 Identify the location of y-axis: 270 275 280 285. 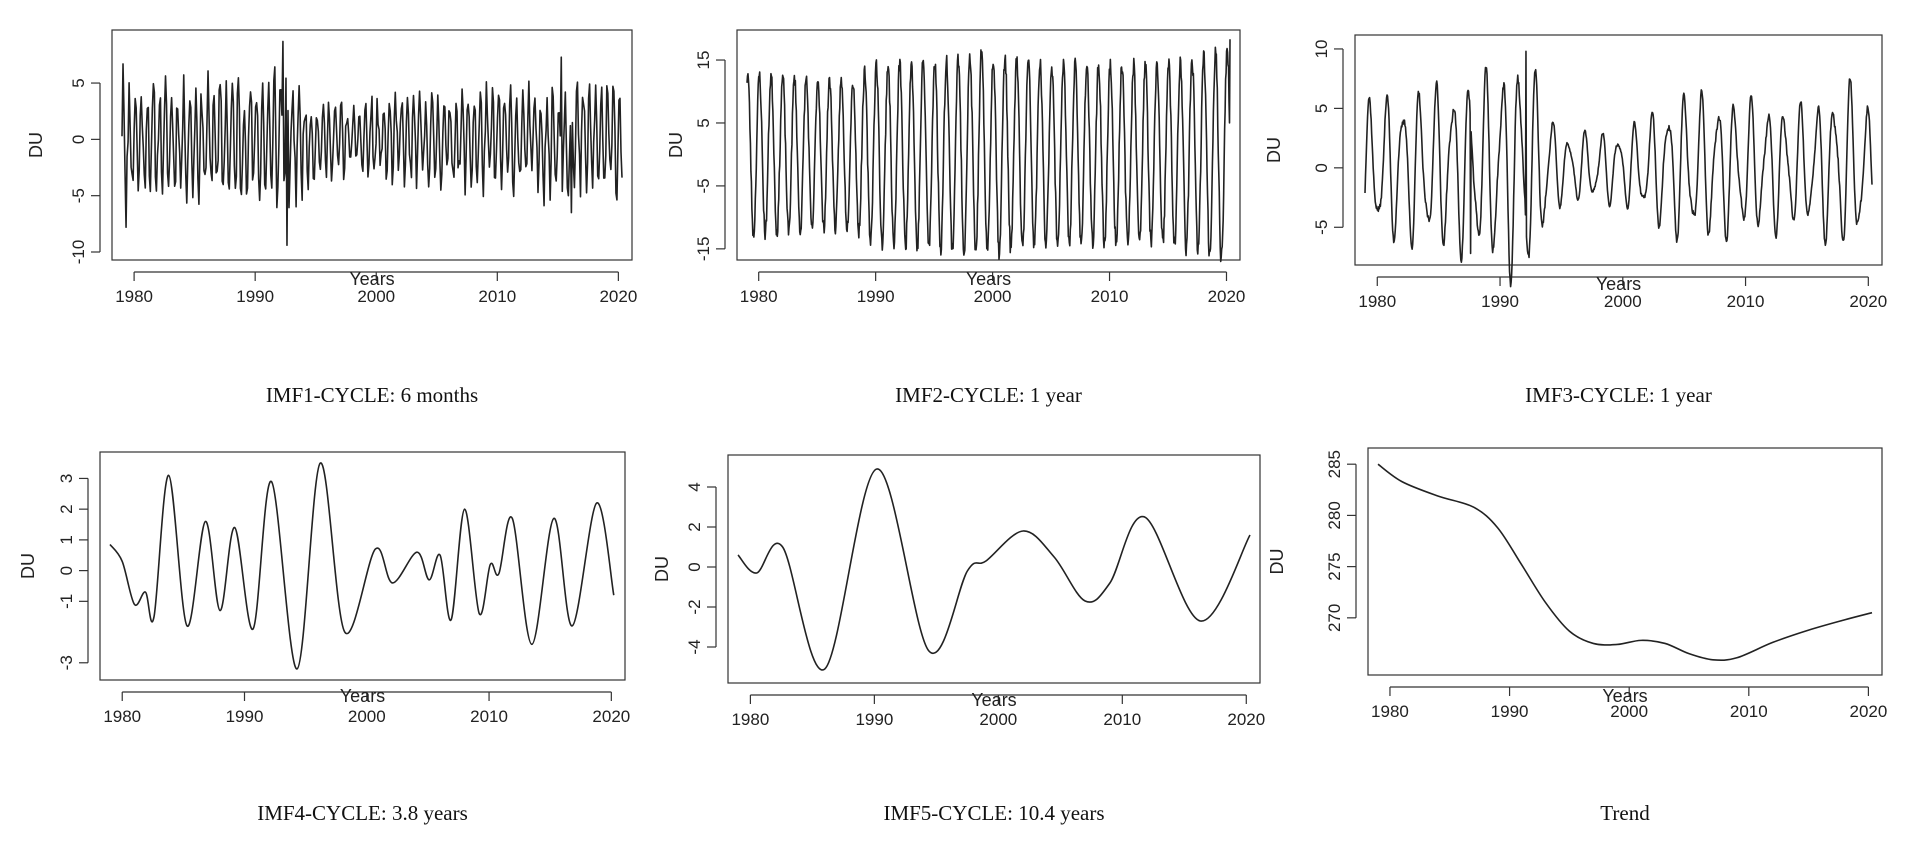
(1341, 541).